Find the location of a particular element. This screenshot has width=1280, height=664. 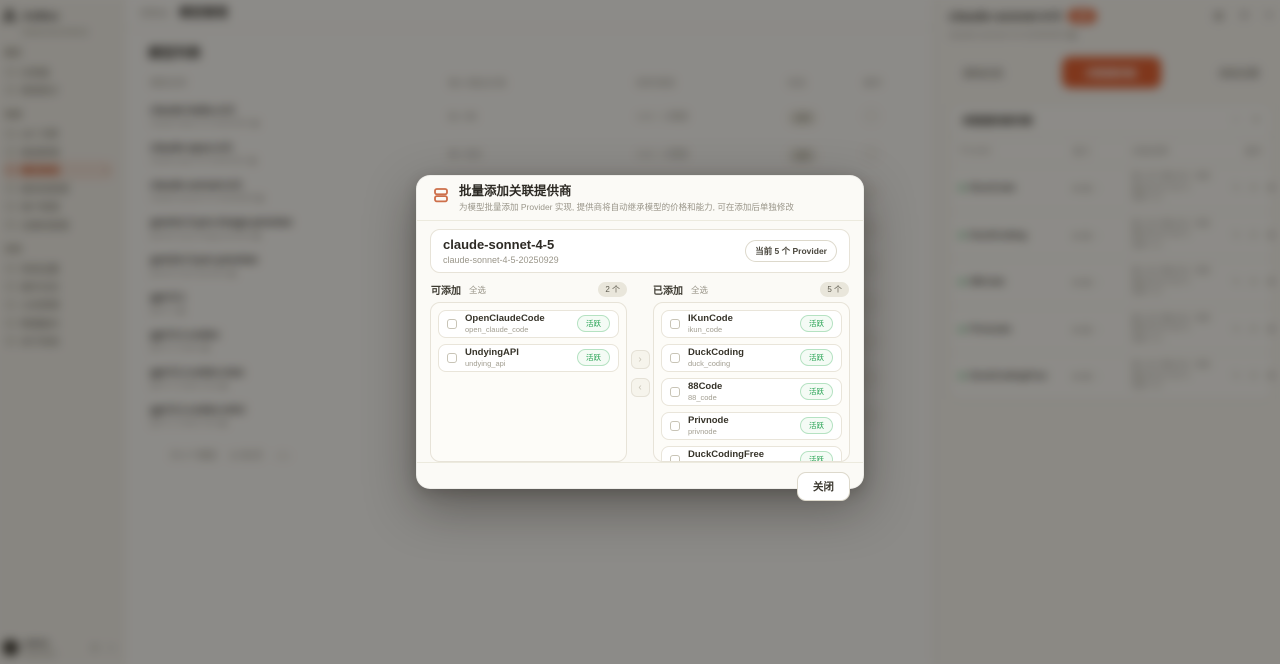

sidebar-item-logs: 操作日志 is located at coordinates (57, 286).